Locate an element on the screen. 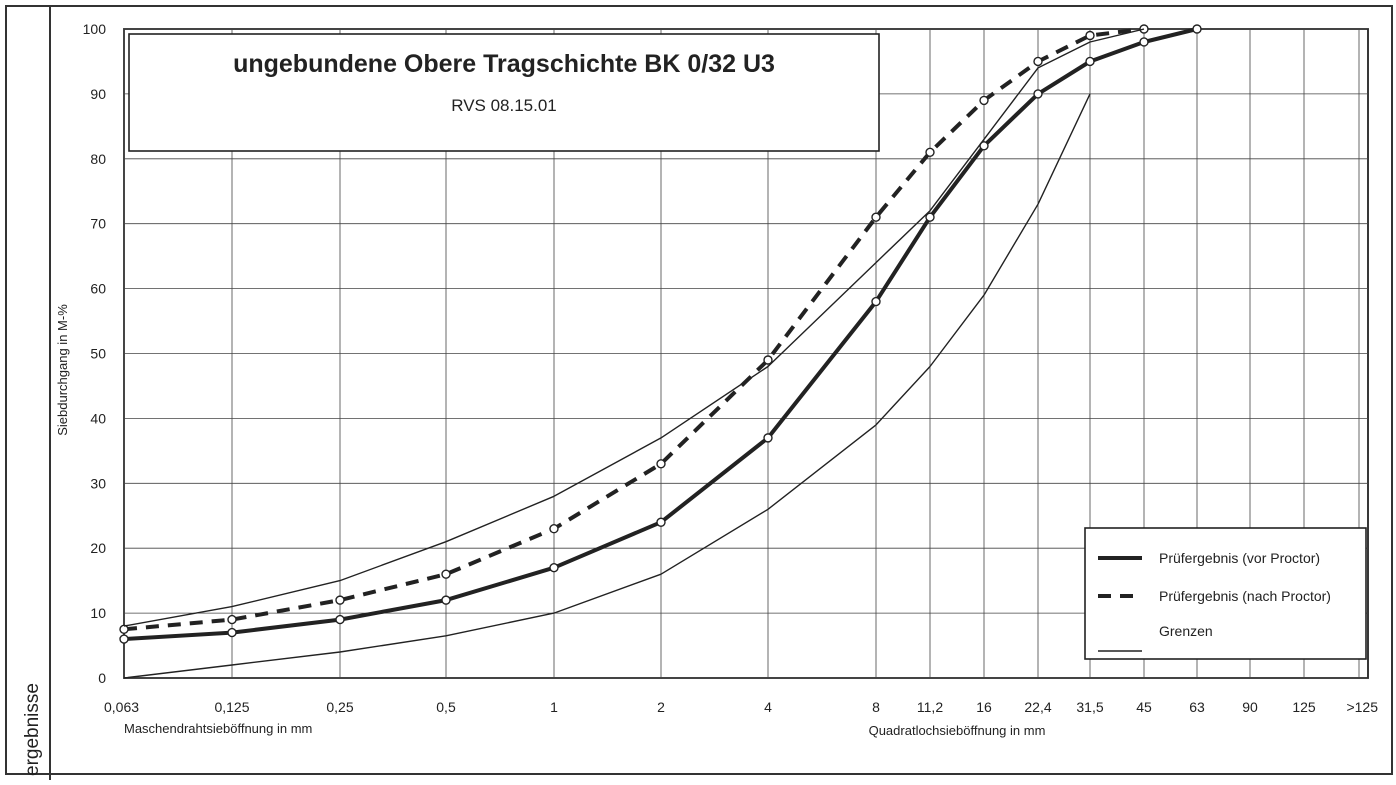 The width and height of the screenshot is (1396, 785). legend-label-grenzen: Grenzen is located at coordinates (1186, 631).